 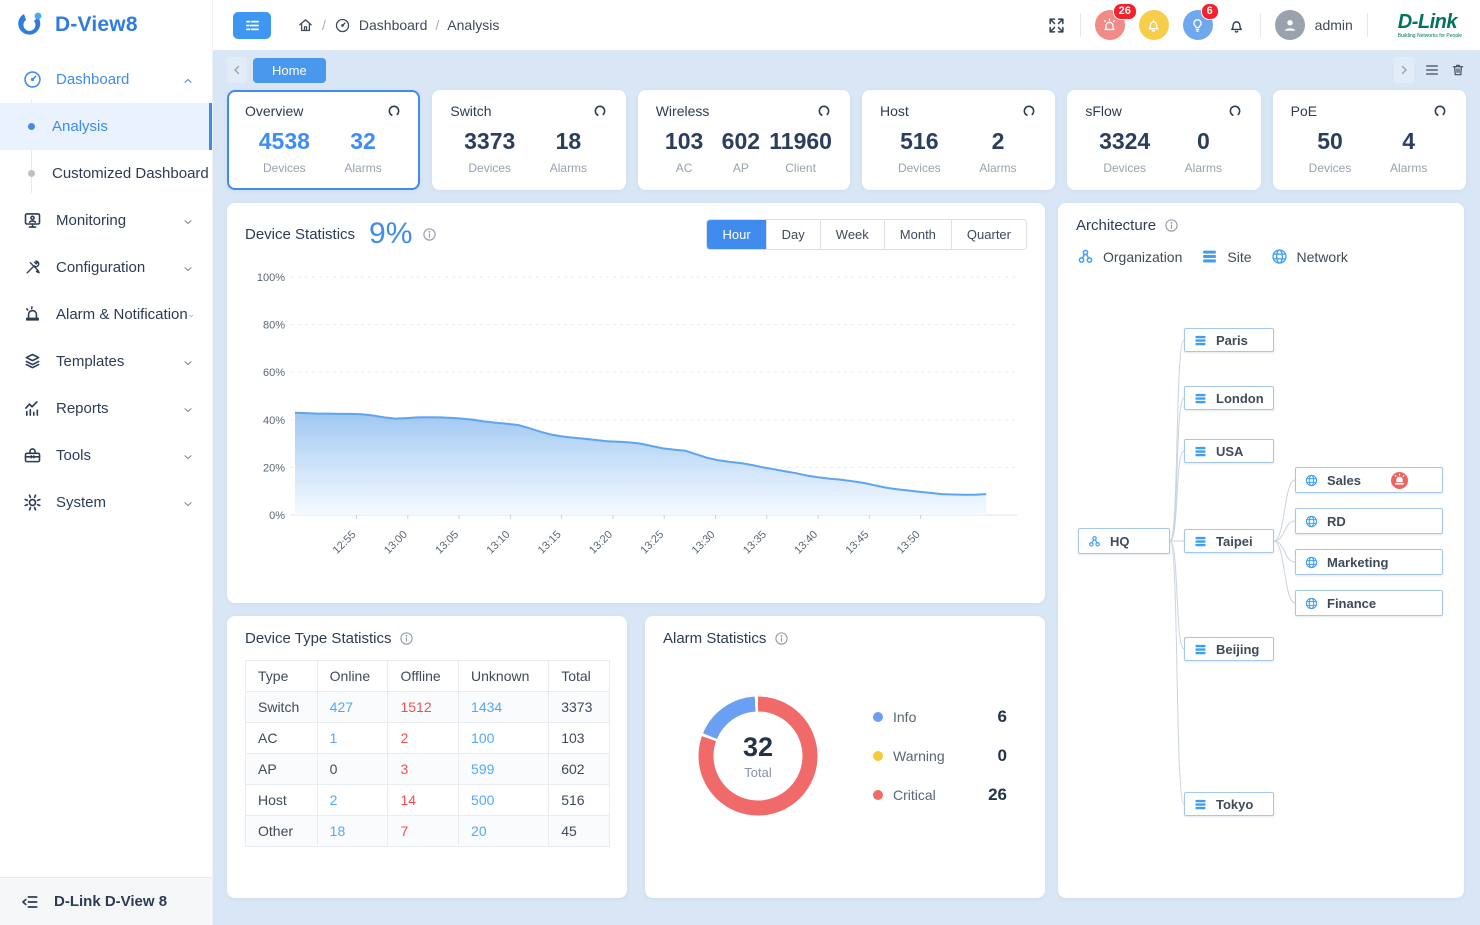 I want to click on sidebar-item-monitoring: Monitoring, so click(x=106, y=220).